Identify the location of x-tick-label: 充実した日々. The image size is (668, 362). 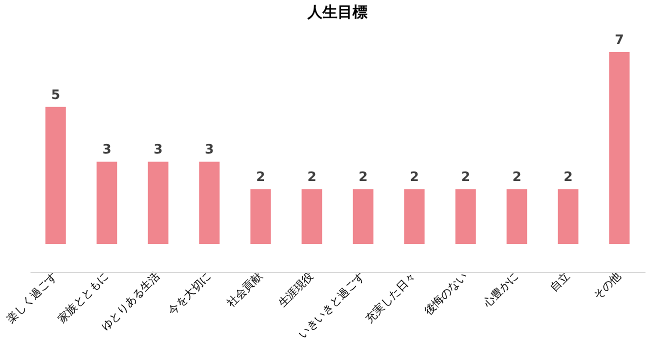
(390, 298).